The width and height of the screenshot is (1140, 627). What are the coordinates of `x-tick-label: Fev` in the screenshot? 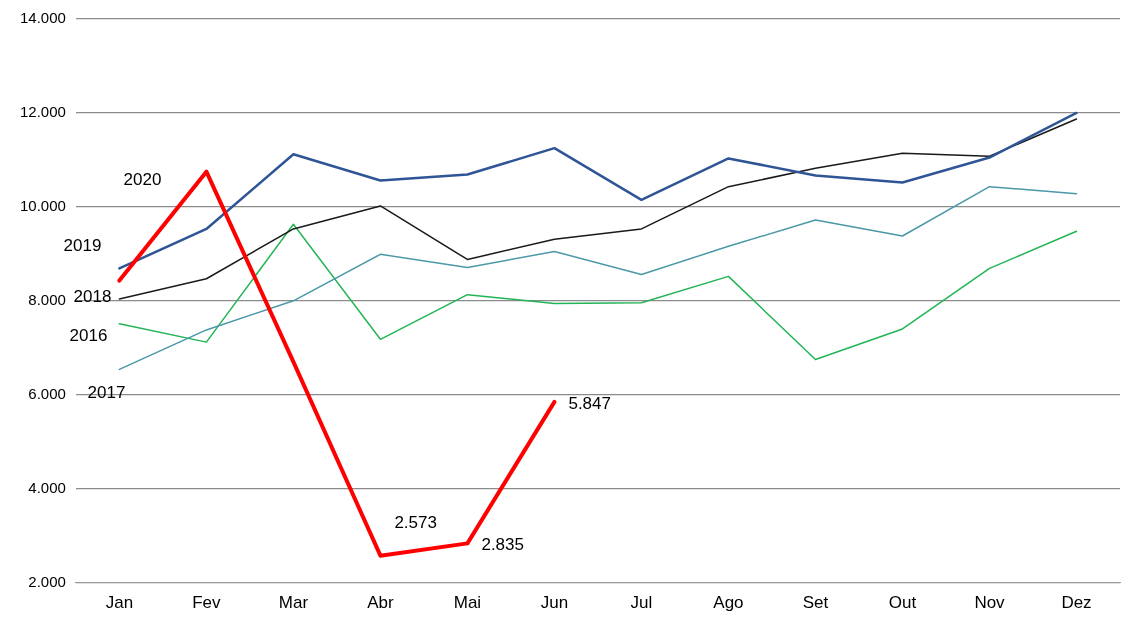 It's located at (207, 603).